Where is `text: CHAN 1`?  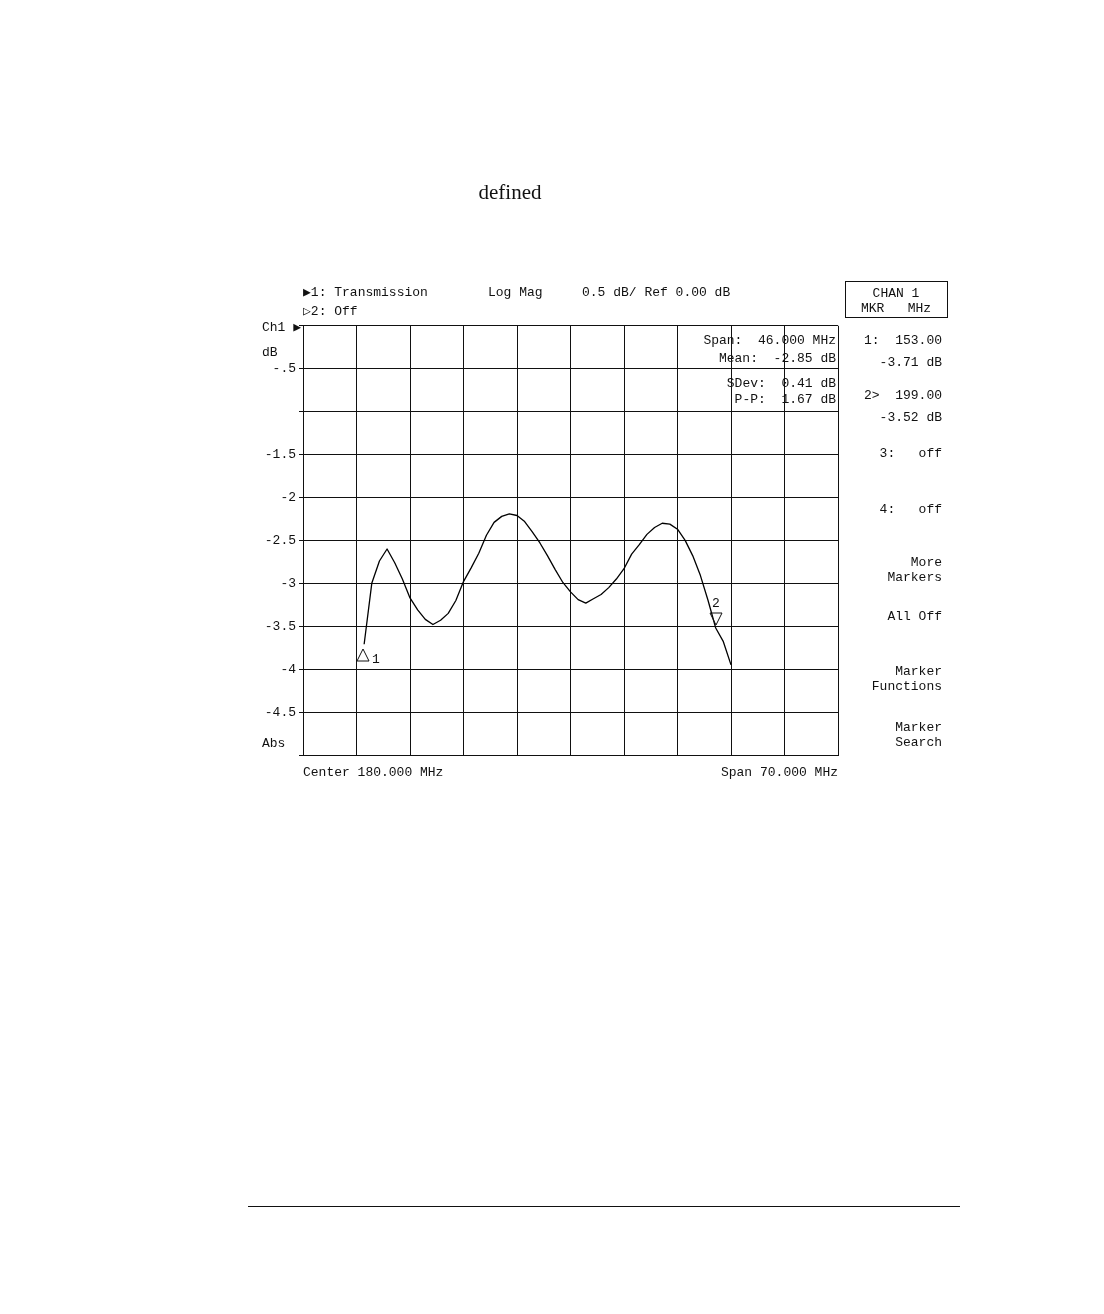
text: CHAN 1 is located at coordinates (896, 293).